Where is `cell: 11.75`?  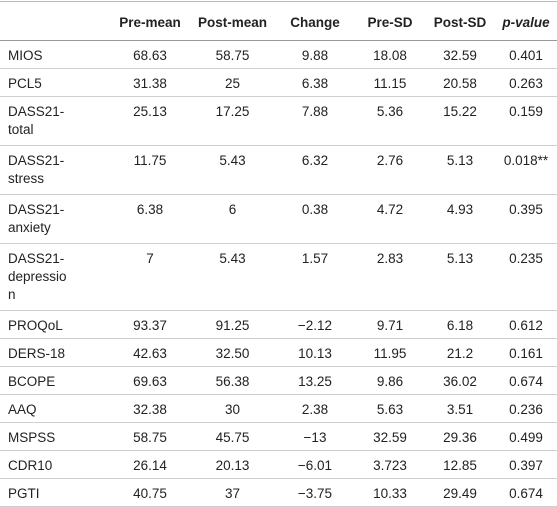 cell: 11.75 is located at coordinates (150, 170).